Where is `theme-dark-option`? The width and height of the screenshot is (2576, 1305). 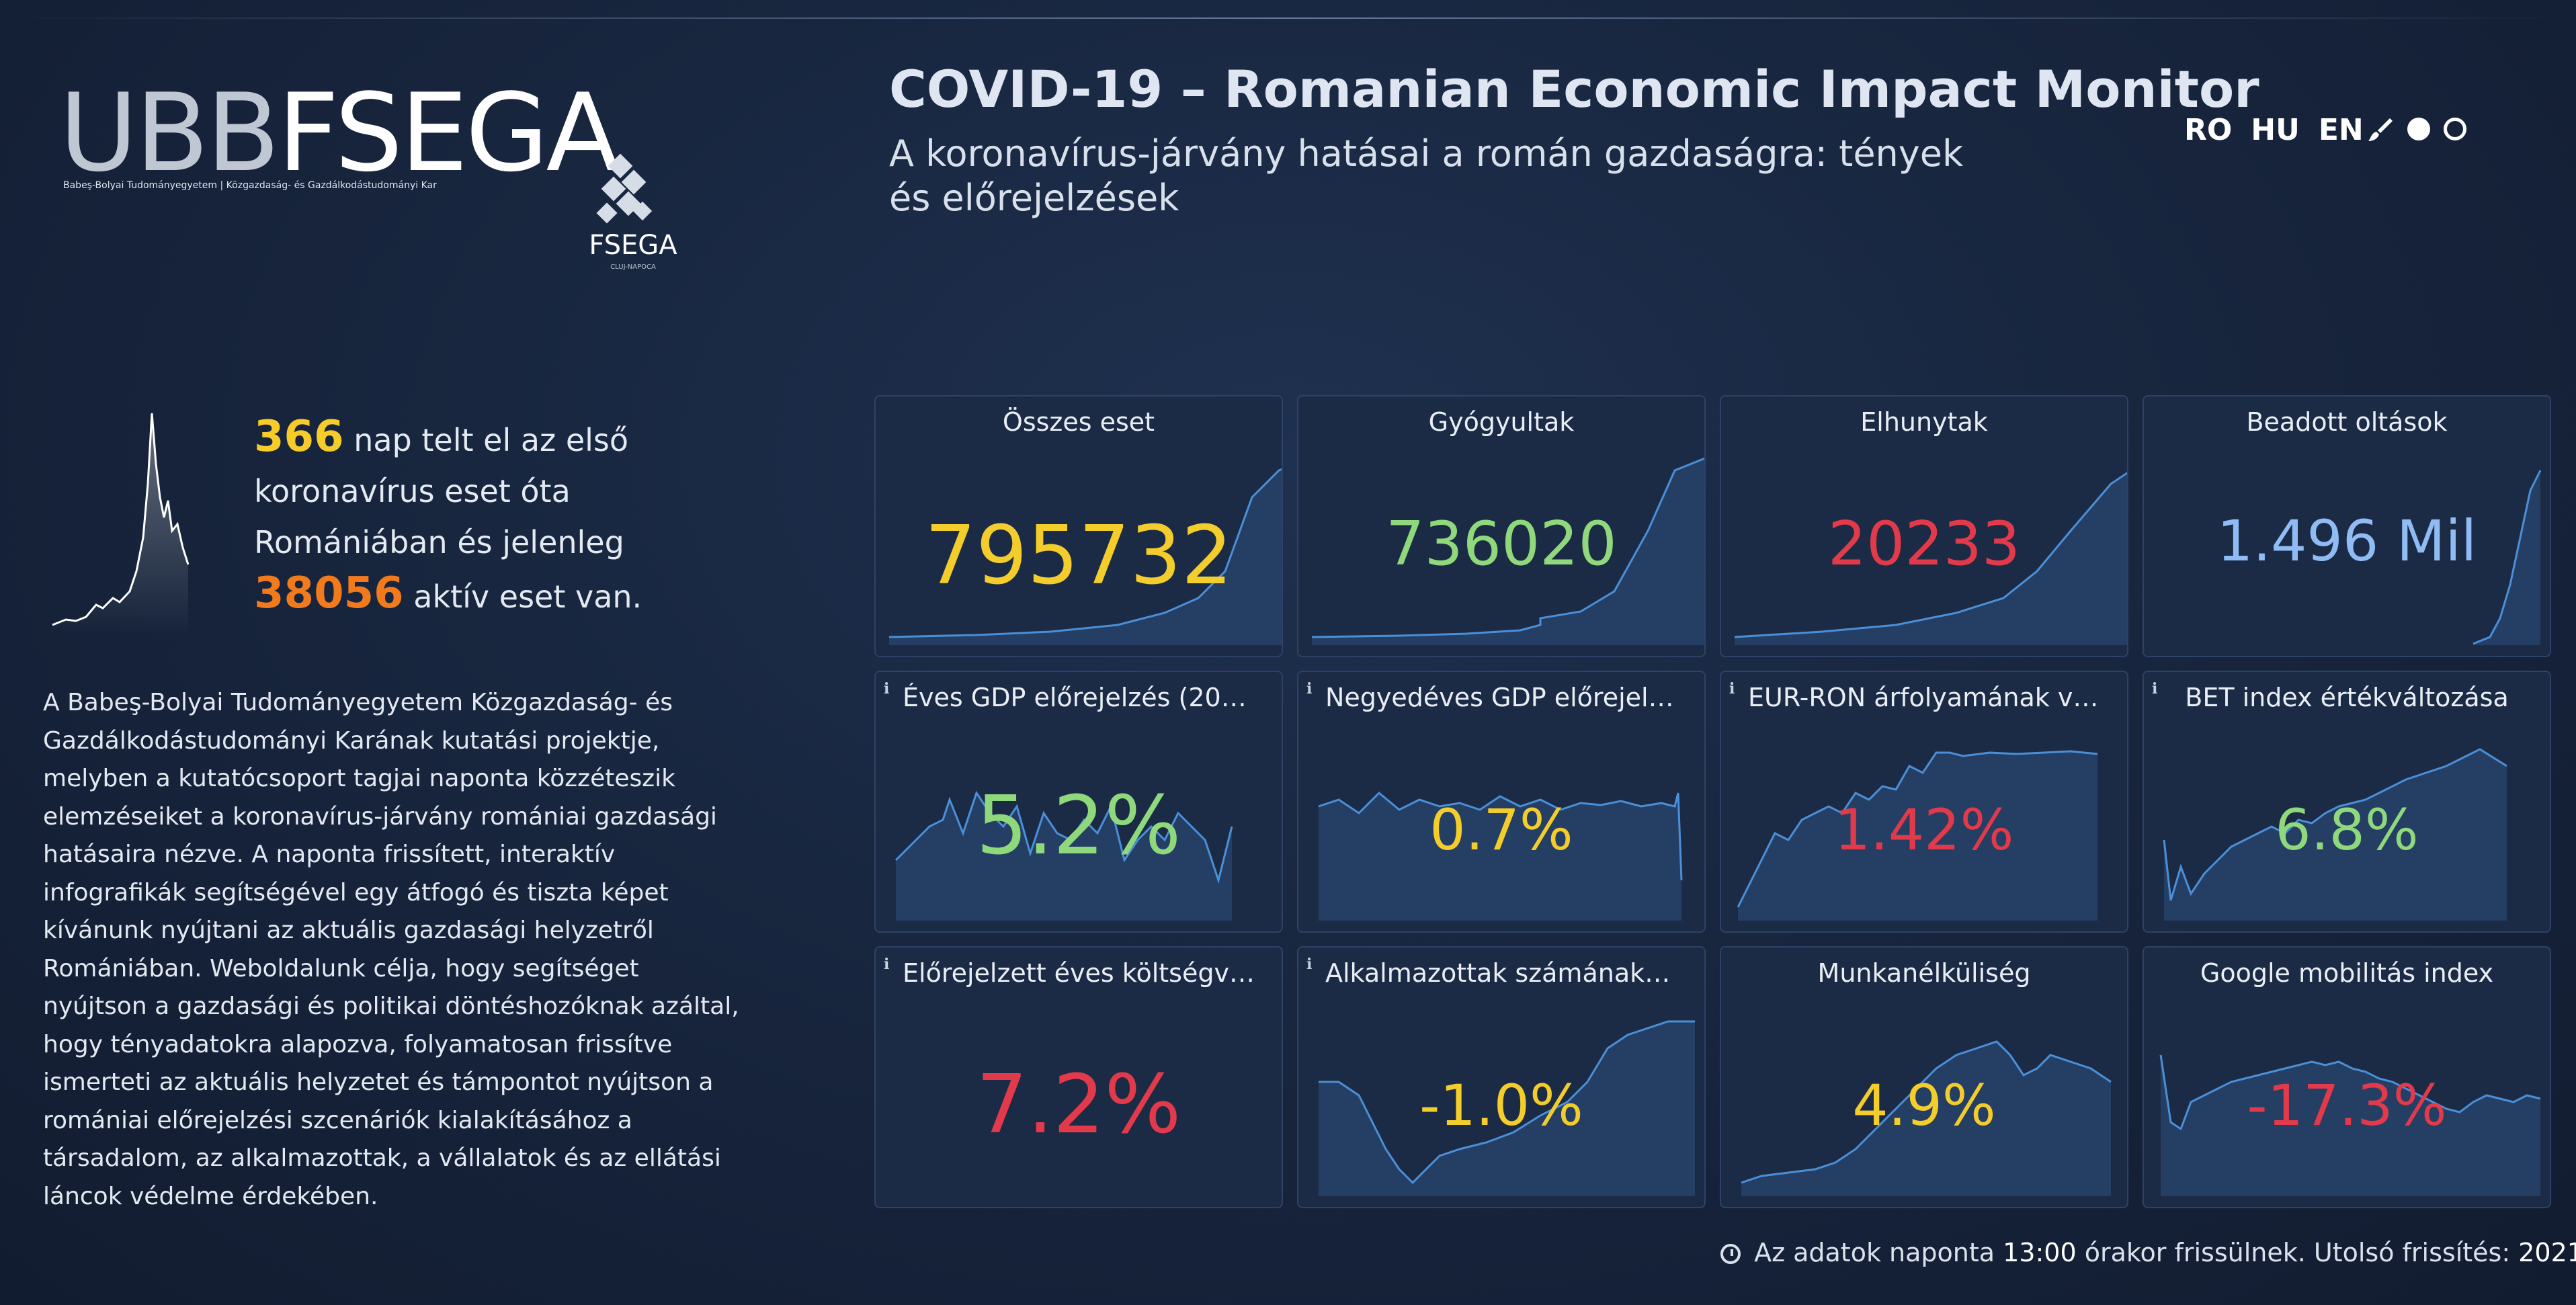 theme-dark-option is located at coordinates (2418, 129).